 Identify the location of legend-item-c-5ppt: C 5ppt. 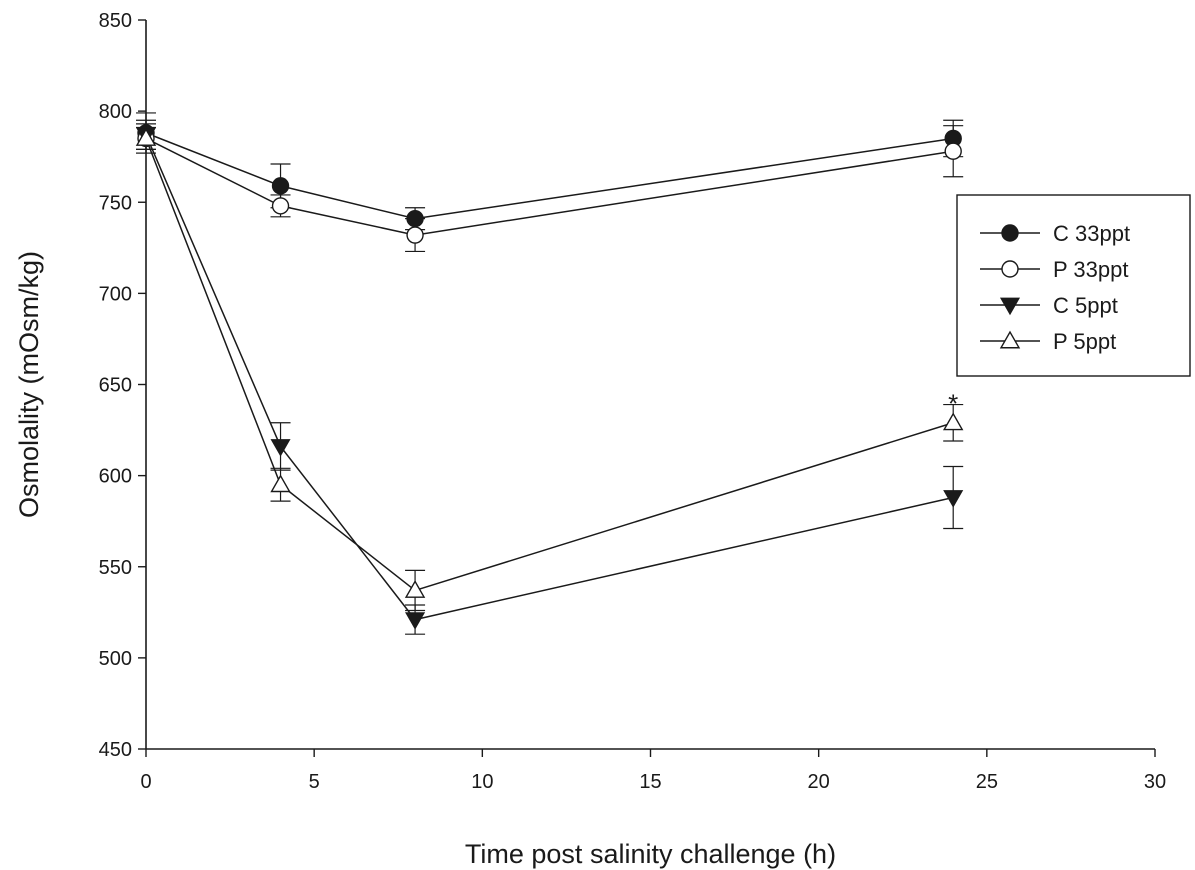
(1049, 305).